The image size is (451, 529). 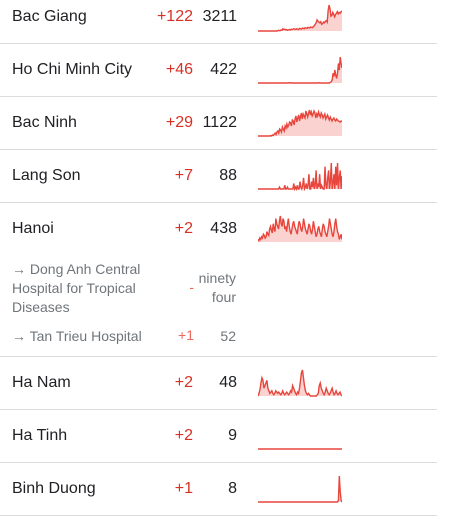 I want to click on table-row: Binh Duong +1 8, so click(x=218, y=489).